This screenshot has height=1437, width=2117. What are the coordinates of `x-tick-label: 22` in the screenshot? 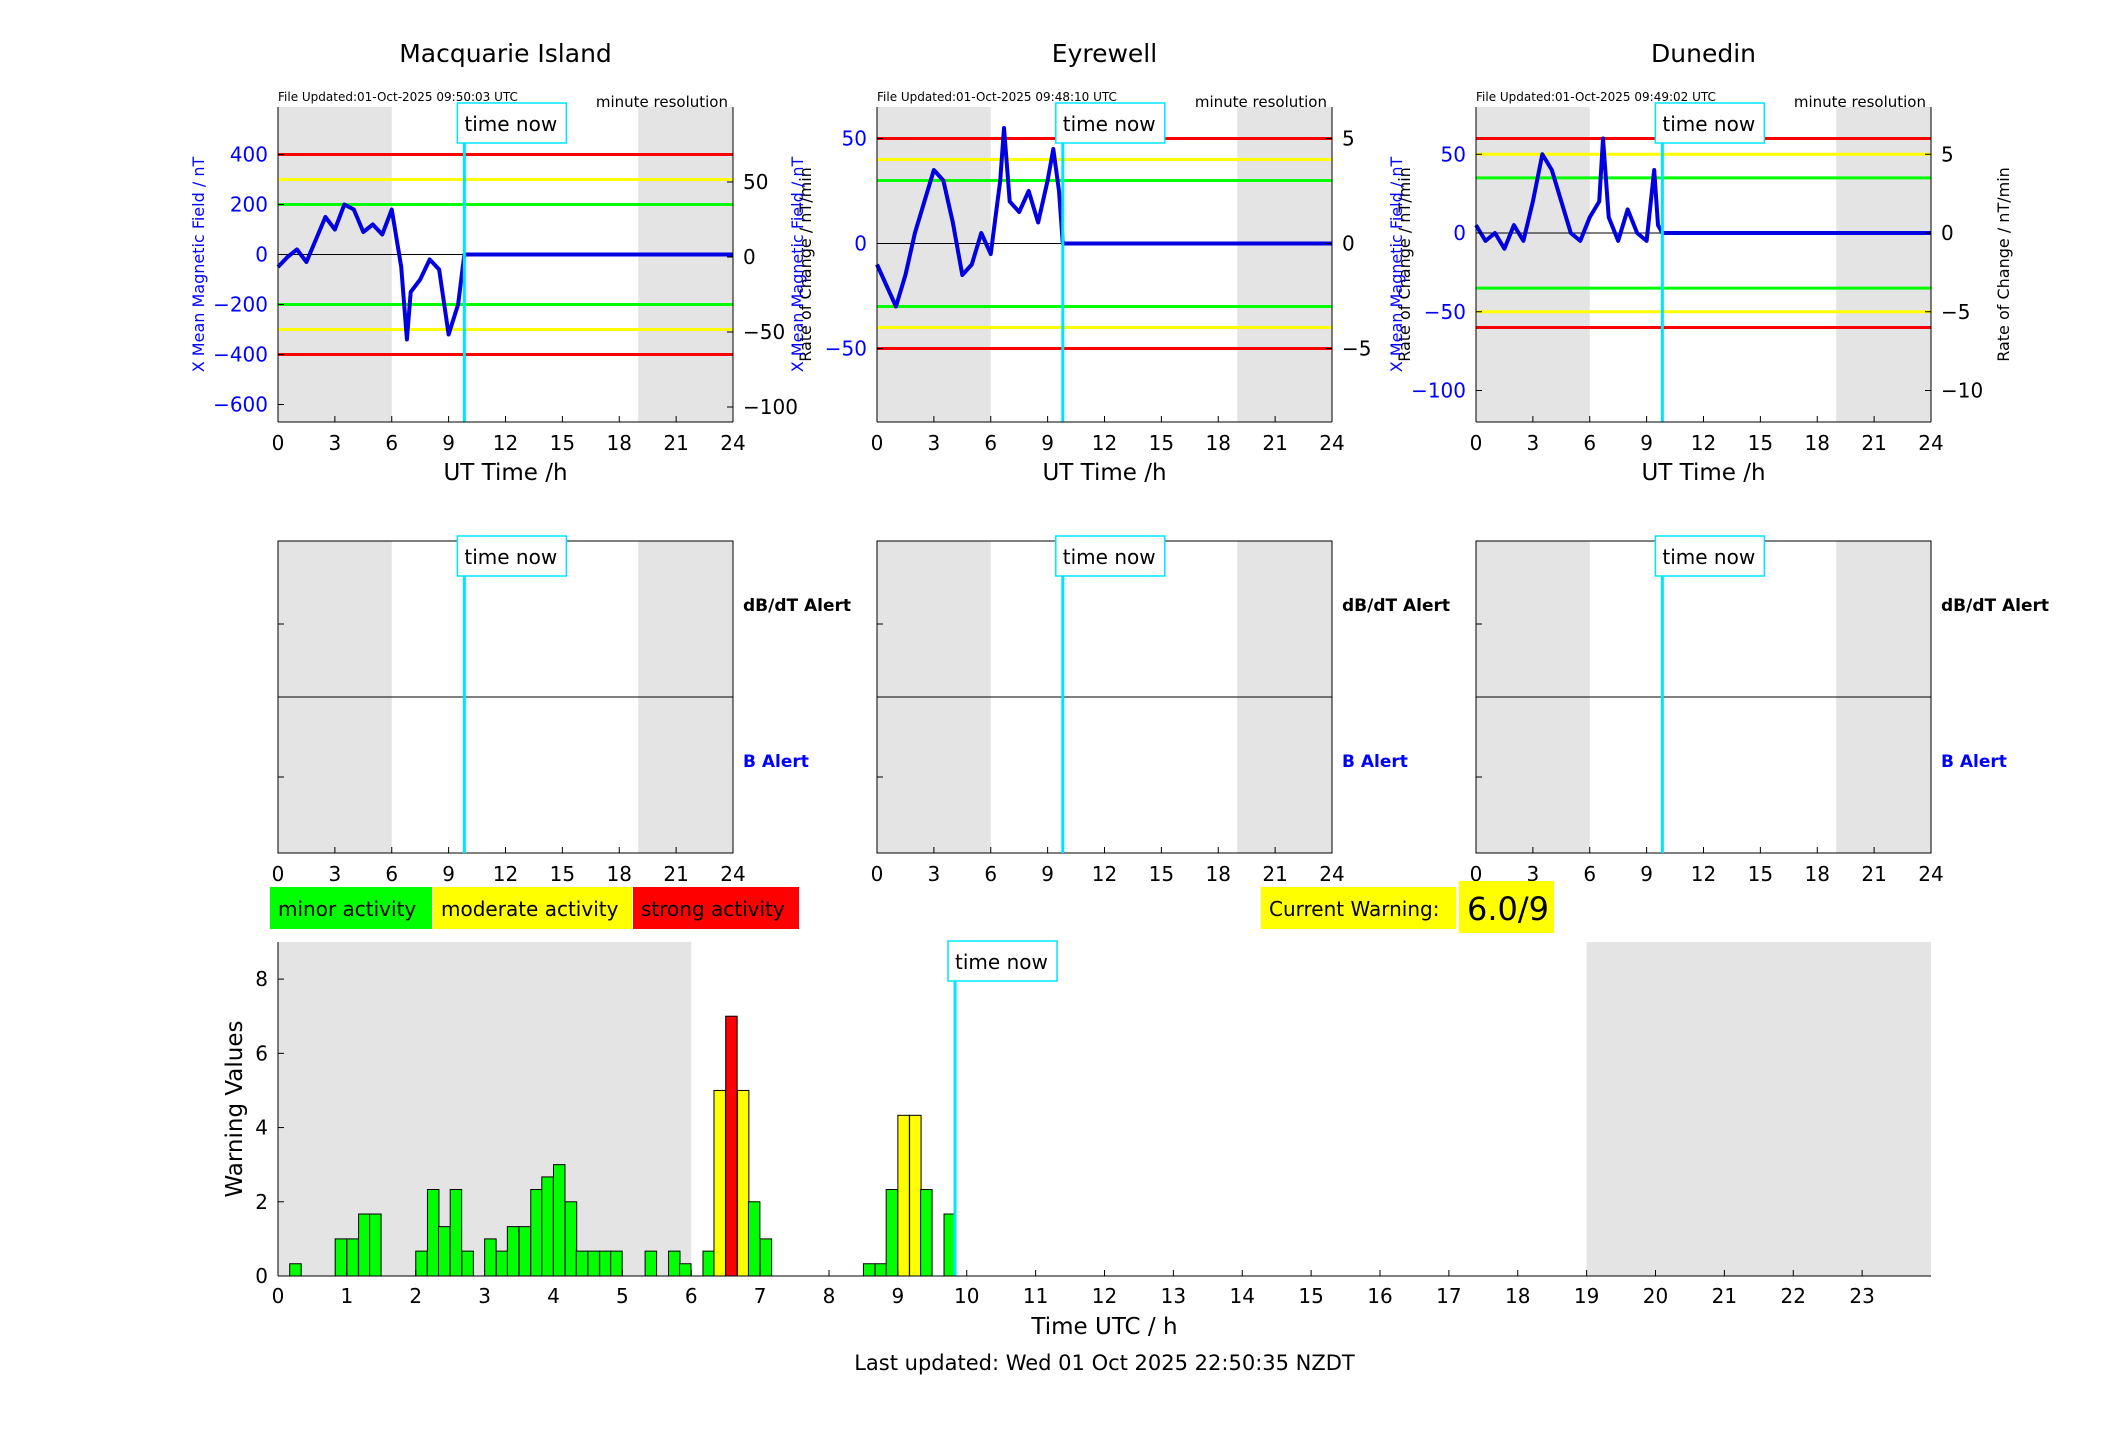 It's located at (1793, 1296).